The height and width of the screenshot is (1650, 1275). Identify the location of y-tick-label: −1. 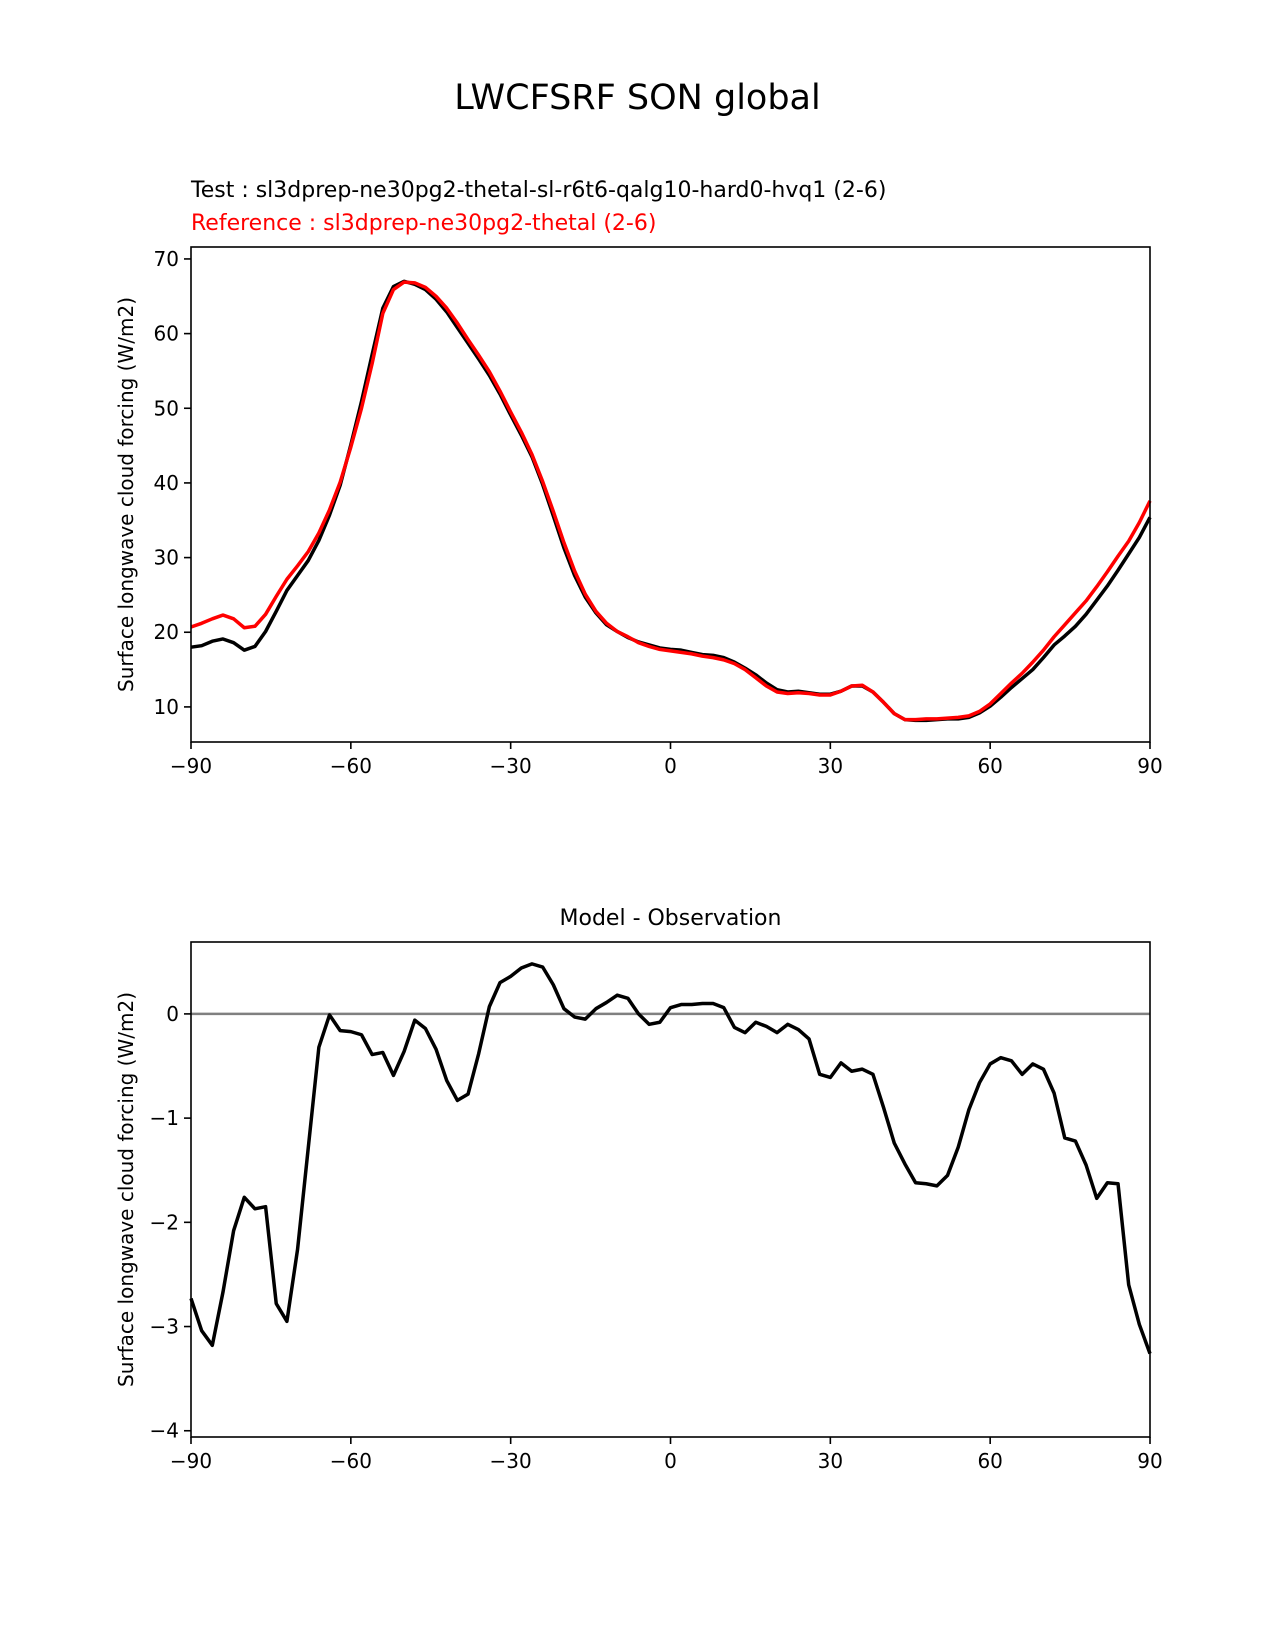
(164, 1118).